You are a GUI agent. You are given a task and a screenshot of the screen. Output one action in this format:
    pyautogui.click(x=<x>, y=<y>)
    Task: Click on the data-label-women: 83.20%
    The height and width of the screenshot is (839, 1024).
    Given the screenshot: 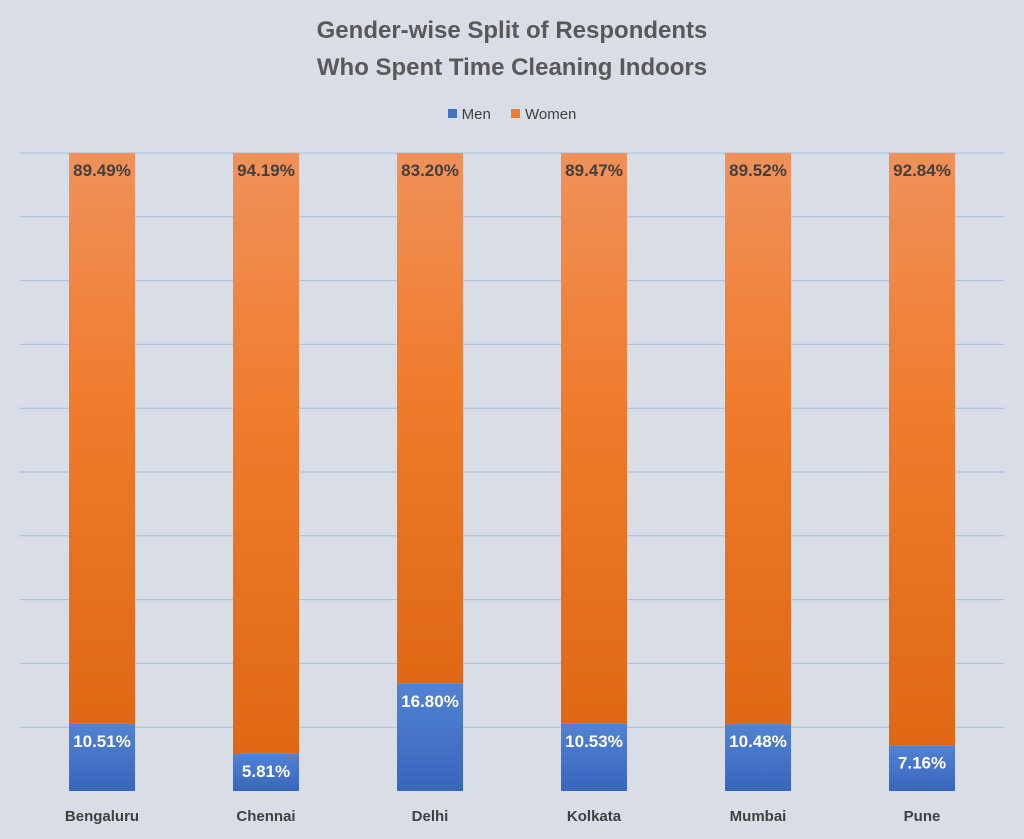 What is the action you would take?
    pyautogui.click(x=430, y=170)
    